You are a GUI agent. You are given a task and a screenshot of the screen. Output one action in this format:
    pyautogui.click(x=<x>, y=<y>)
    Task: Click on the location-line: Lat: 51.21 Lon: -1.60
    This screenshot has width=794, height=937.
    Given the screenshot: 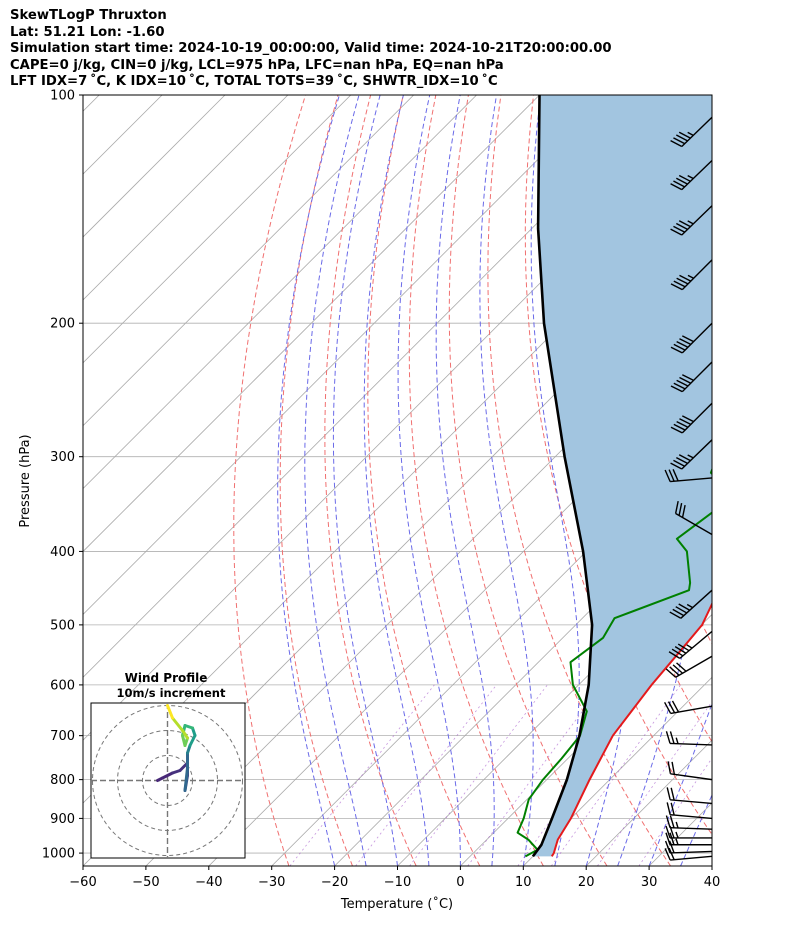 What is the action you would take?
    pyautogui.click(x=87, y=32)
    